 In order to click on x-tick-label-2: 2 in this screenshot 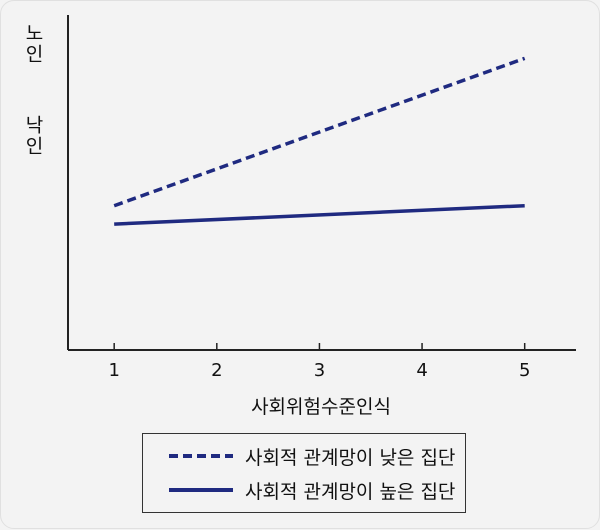, I will do `click(216, 370)`.